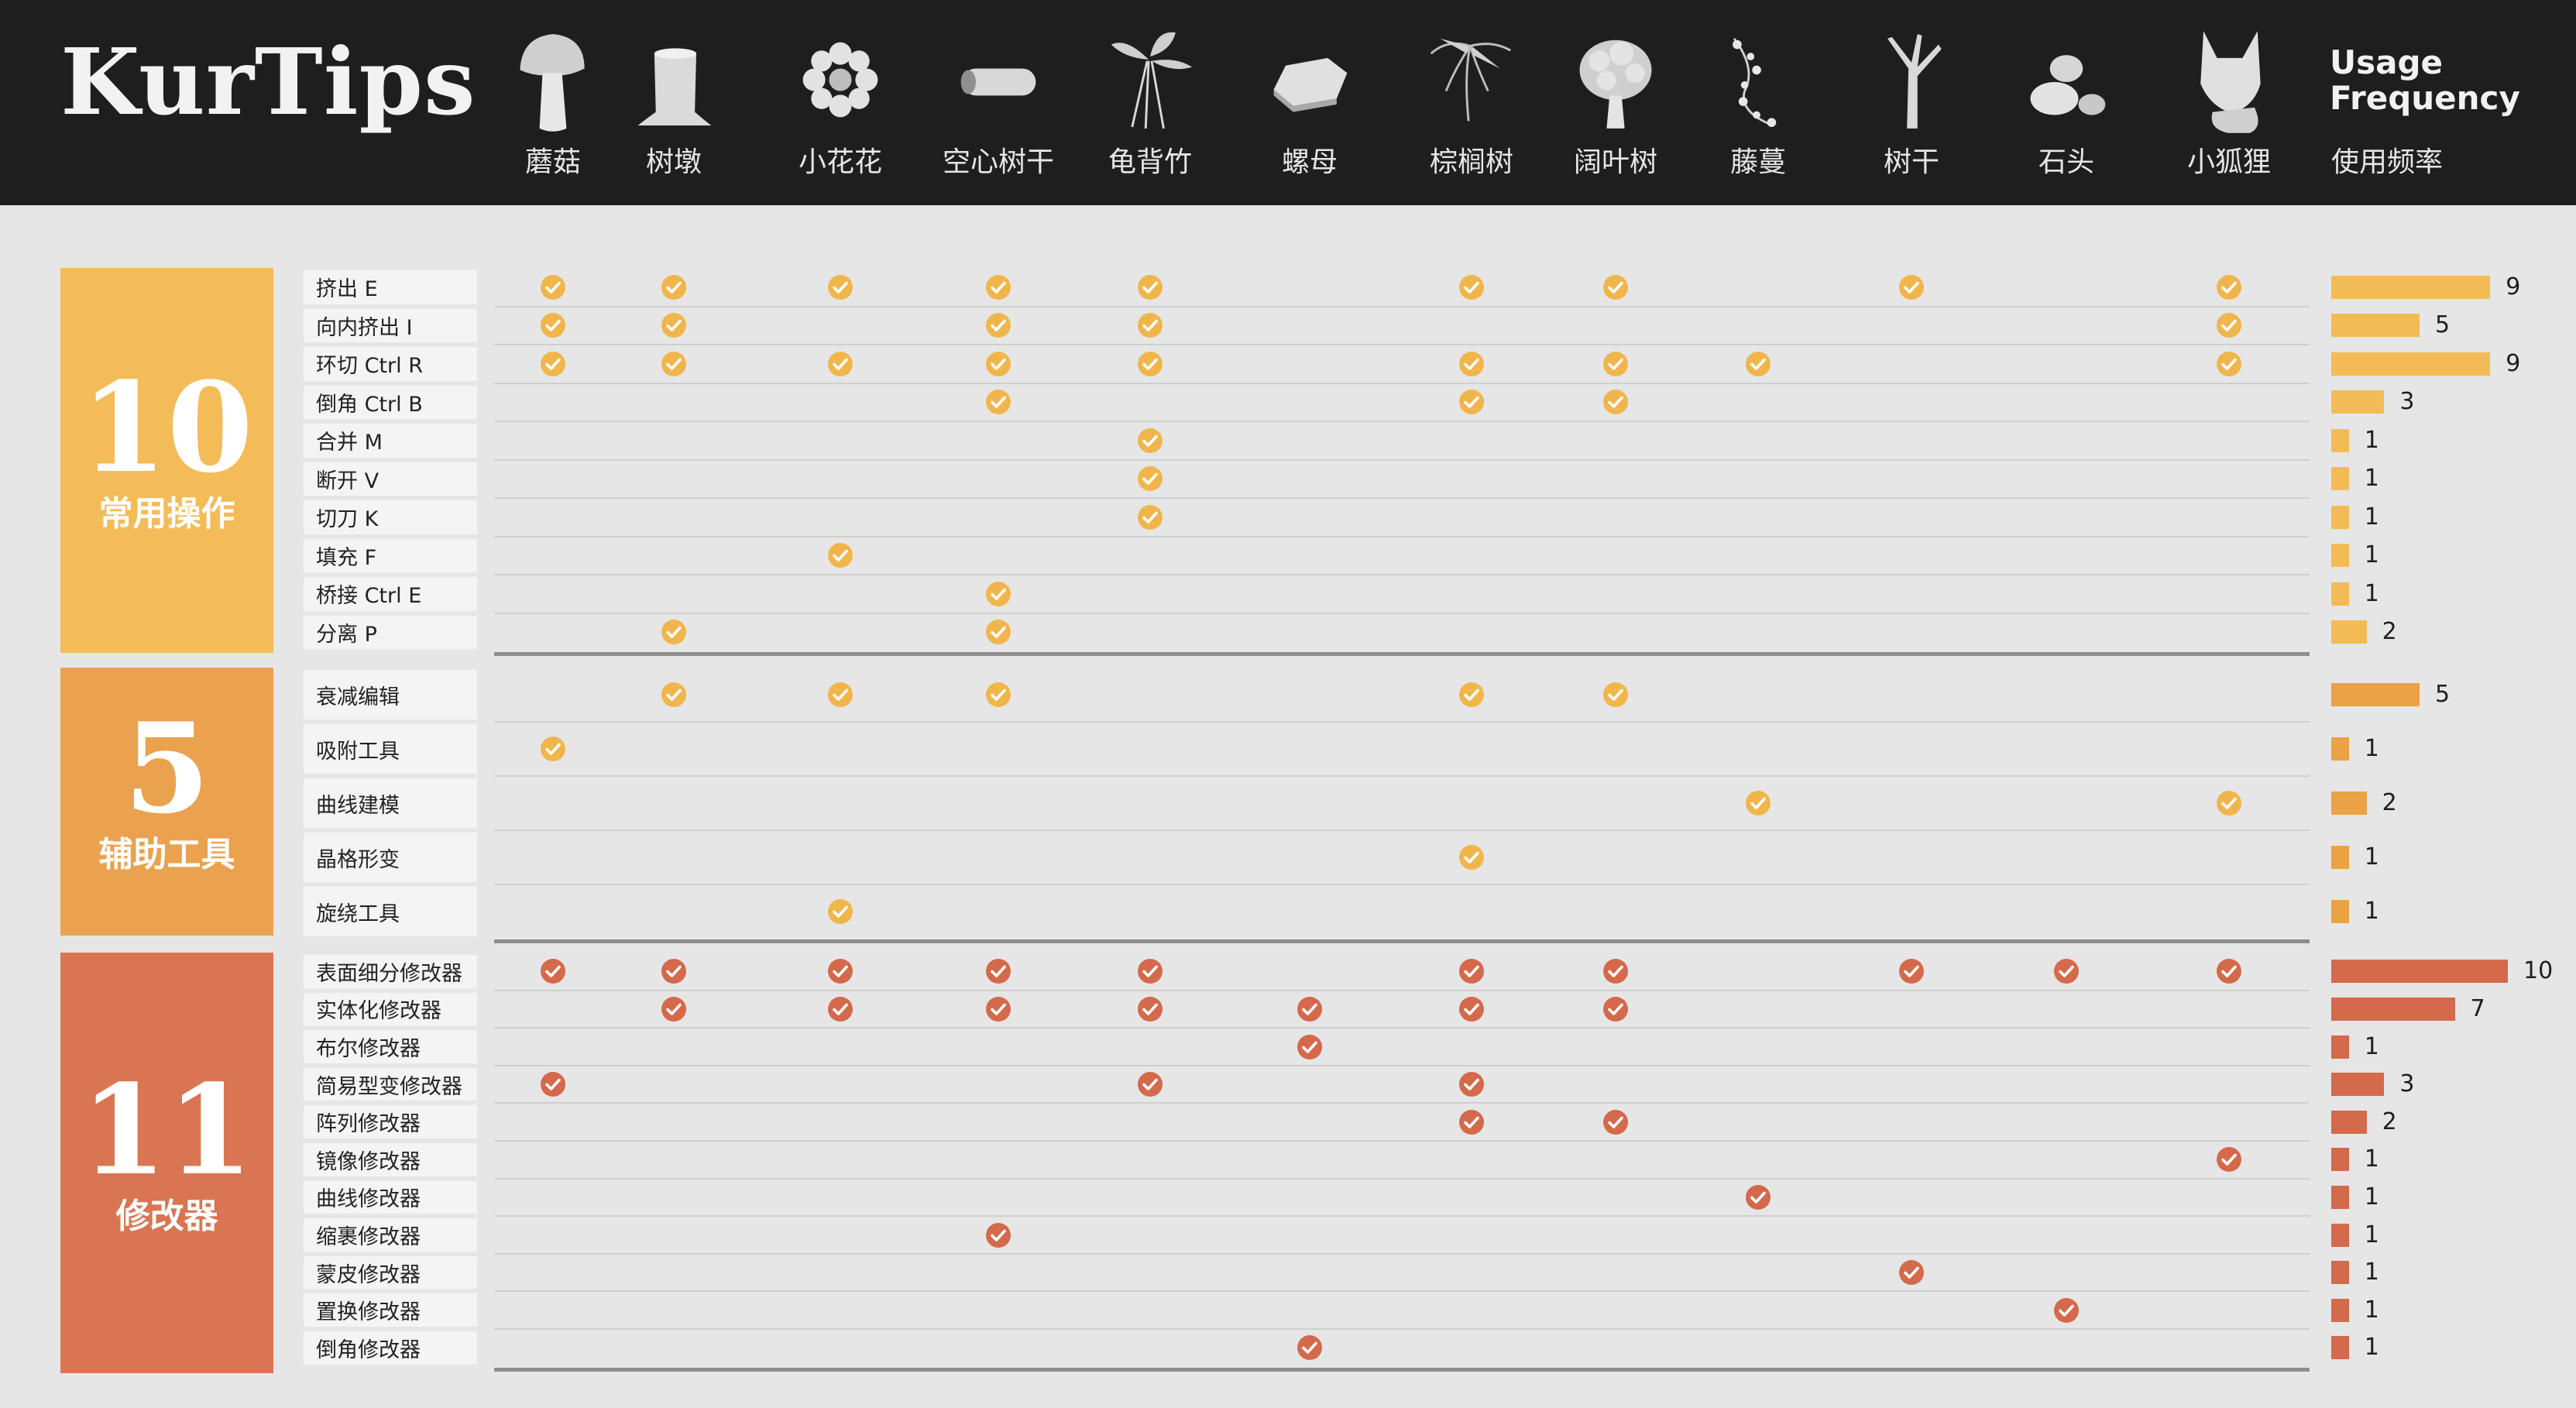  Describe the element at coordinates (167, 1129) in the screenshot. I see `category-count: 11` at that location.